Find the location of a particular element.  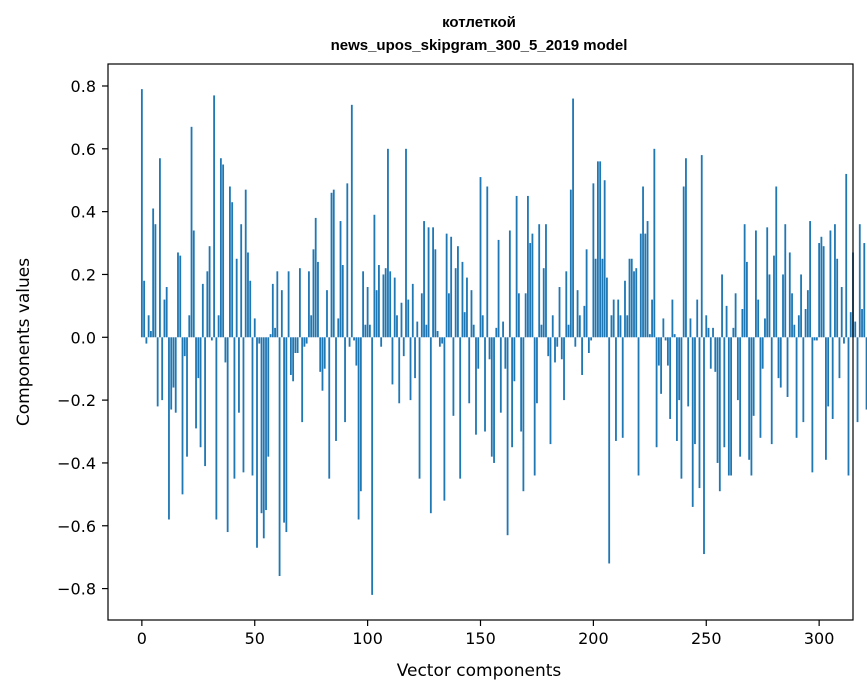

x-axis-label: Vector components is located at coordinates (479, 671).